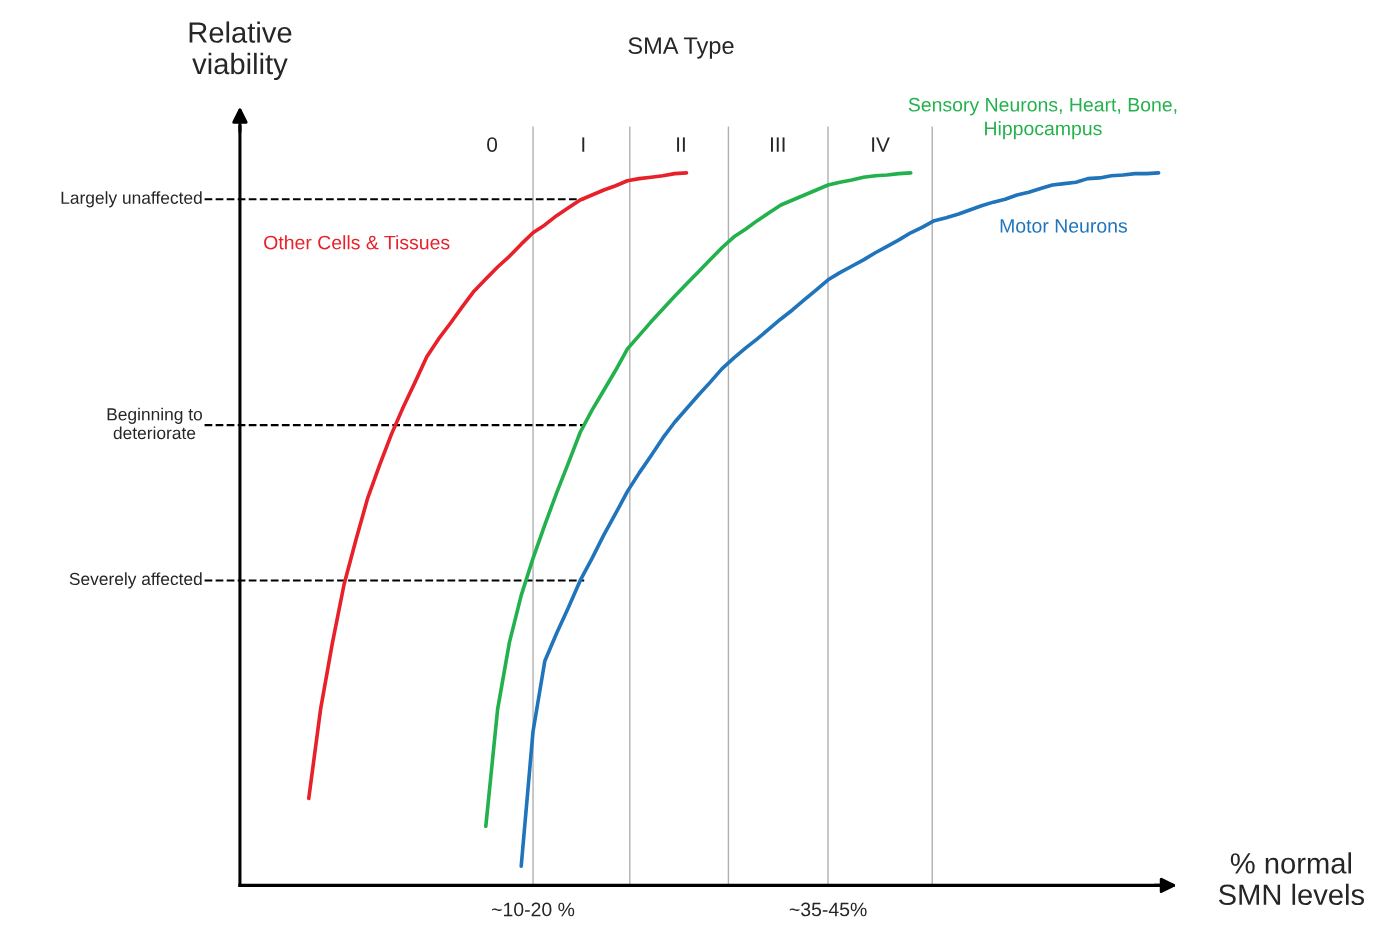  What do you see at coordinates (135, 580) in the screenshot?
I see `ref-line-label: Severely affected` at bounding box center [135, 580].